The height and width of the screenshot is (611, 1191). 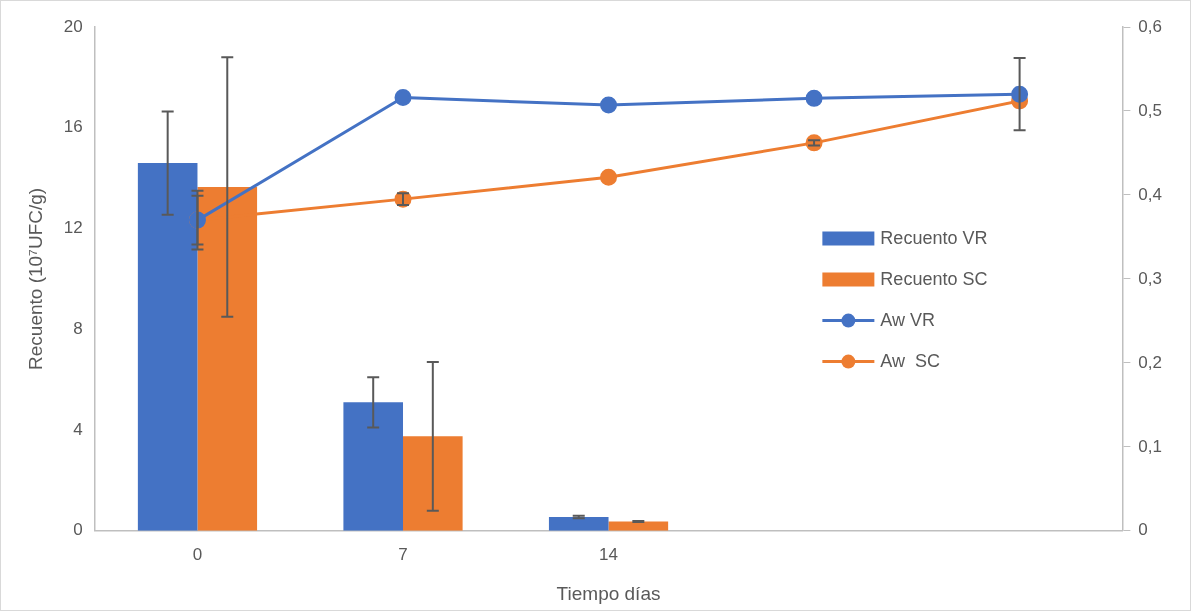 I want to click on y2-tick-label: 0,1, so click(x=1150, y=446).